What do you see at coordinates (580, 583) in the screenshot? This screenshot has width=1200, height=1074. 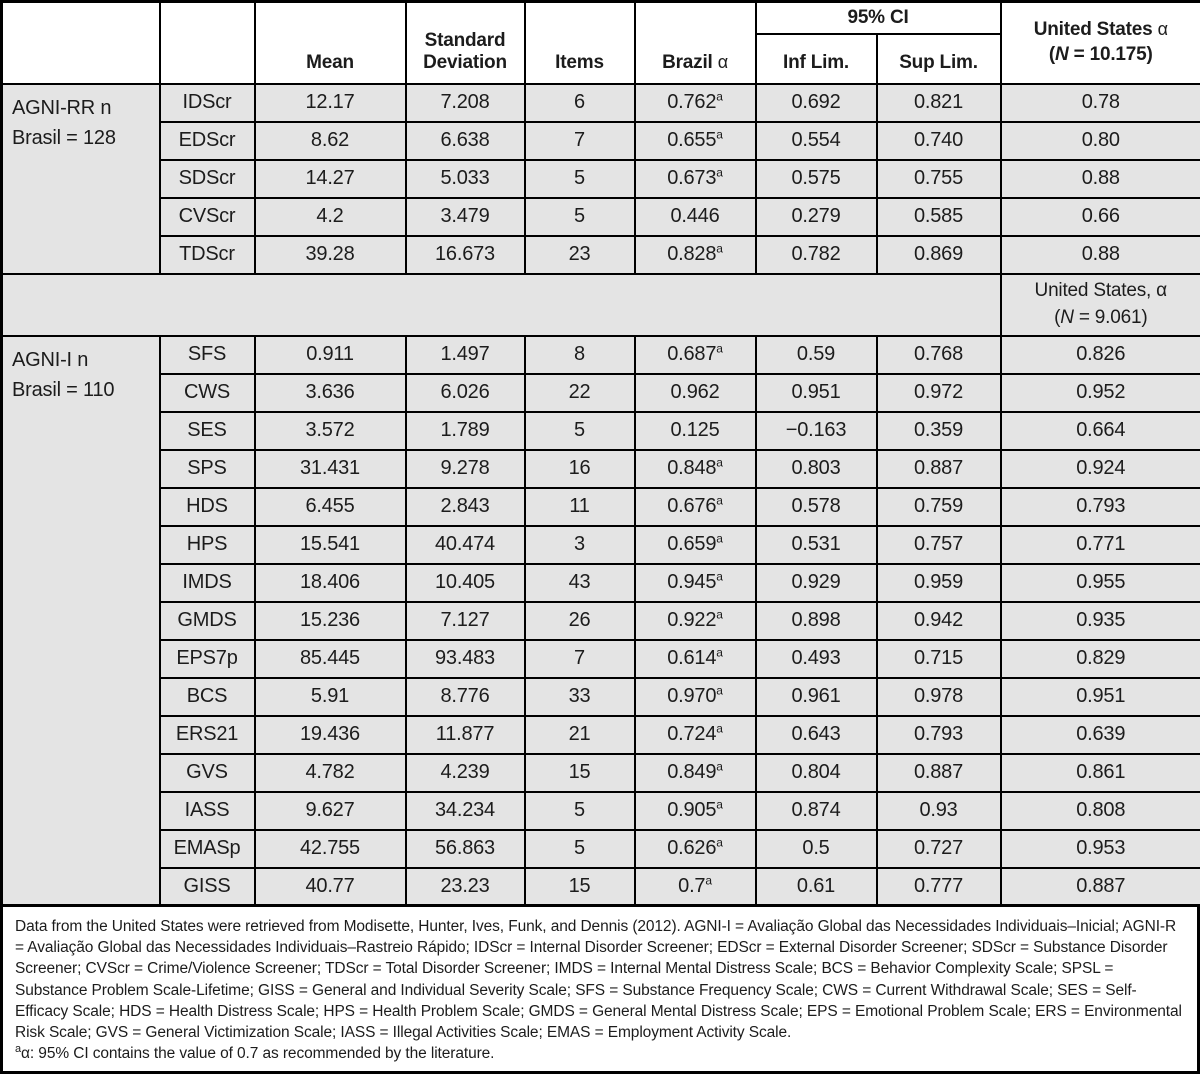 I see `items-cell: 43` at bounding box center [580, 583].